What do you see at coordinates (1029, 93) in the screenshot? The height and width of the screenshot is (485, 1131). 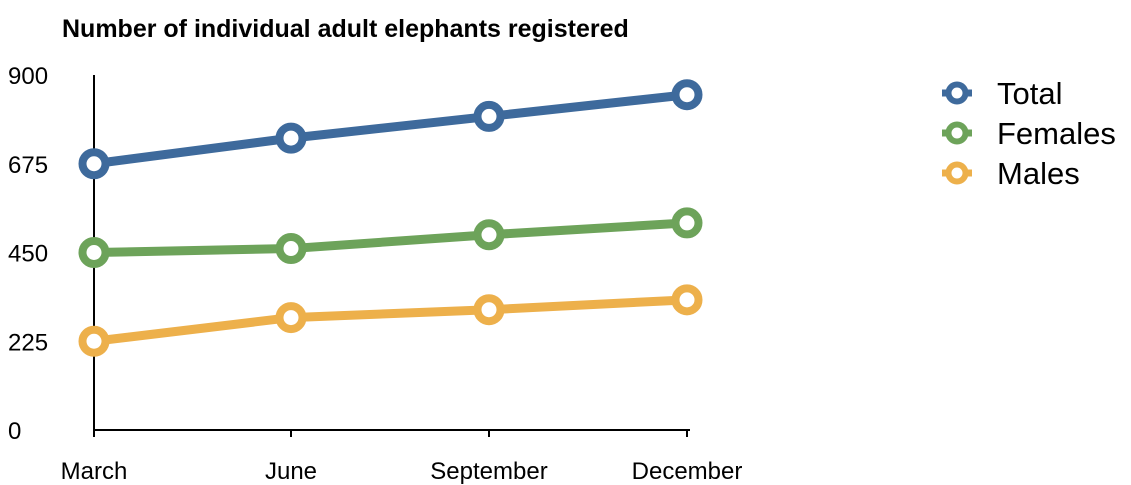 I see `legend-label: Total` at bounding box center [1029, 93].